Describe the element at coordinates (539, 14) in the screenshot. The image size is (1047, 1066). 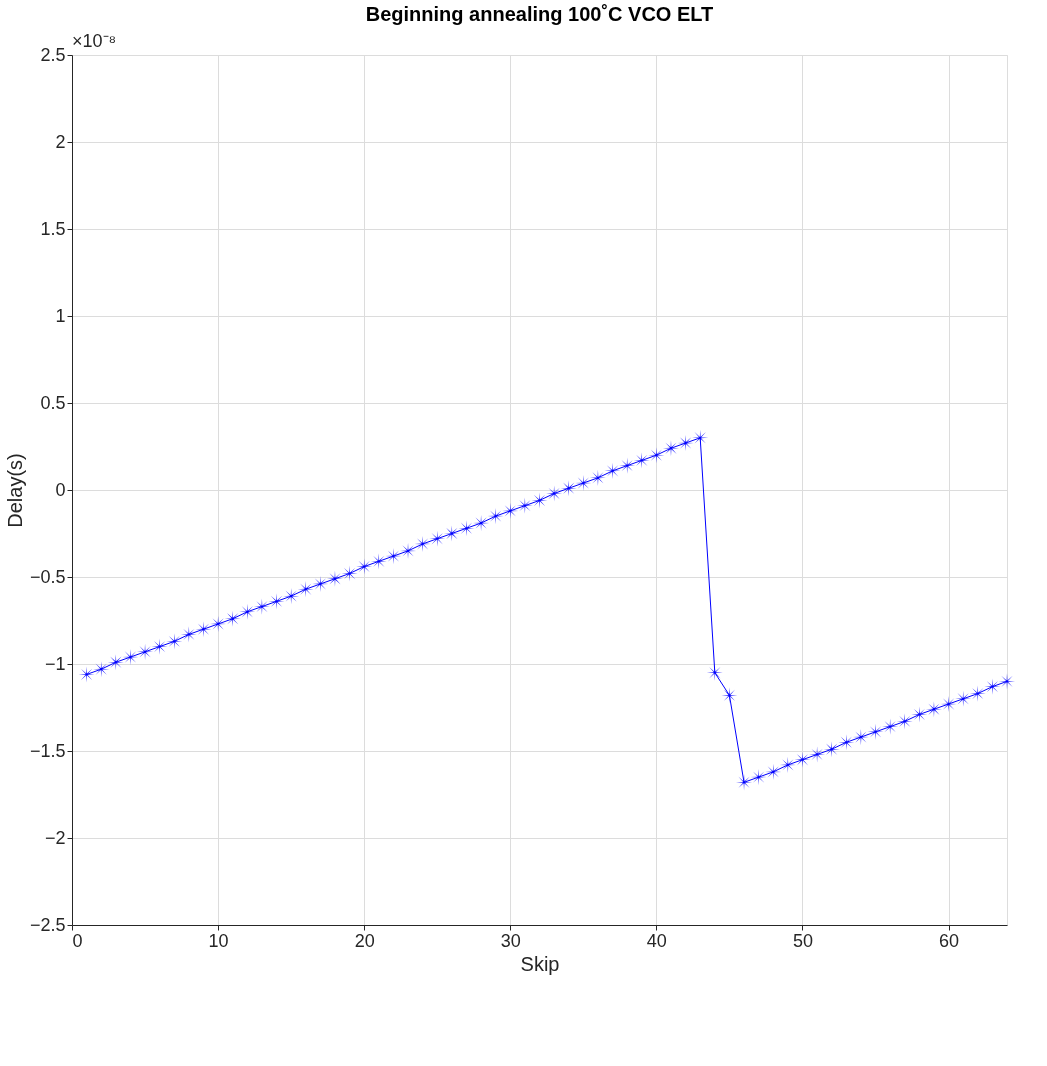
I see `chart-title: Beginning annealing 100˚C VCO ELT` at that location.